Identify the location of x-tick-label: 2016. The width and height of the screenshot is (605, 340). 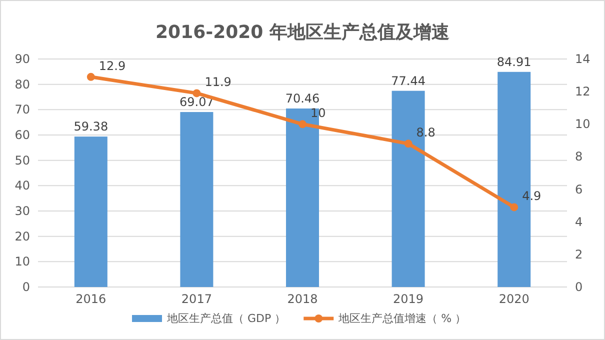
(91, 299).